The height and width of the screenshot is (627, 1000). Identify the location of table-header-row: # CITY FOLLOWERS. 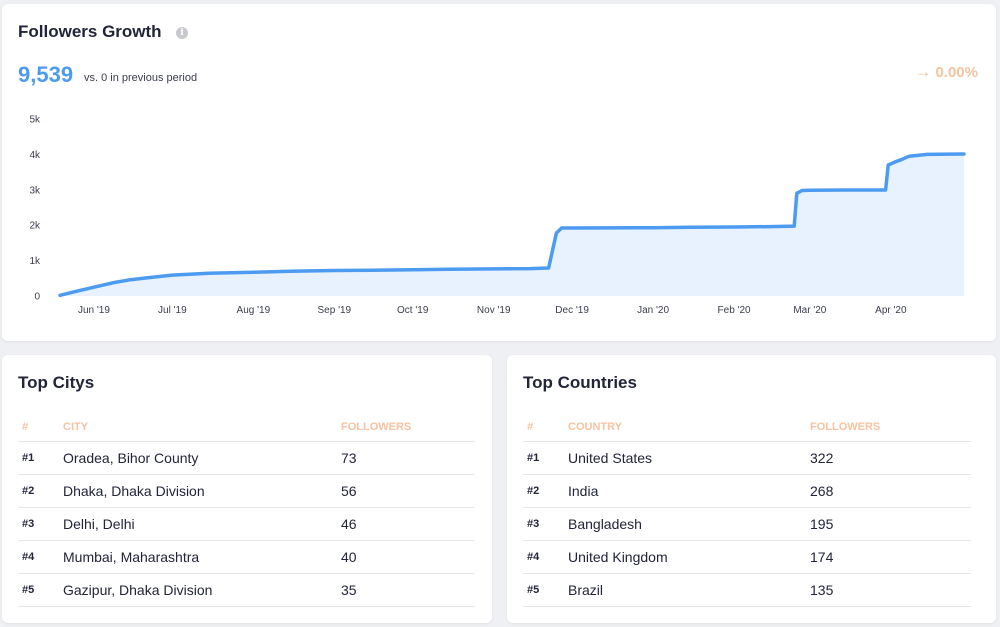
(246, 427).